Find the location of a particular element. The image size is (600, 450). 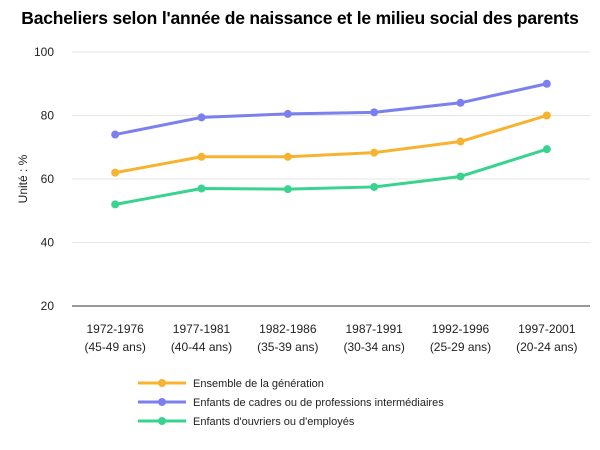

y-tick-label: 60 is located at coordinates (48, 179).